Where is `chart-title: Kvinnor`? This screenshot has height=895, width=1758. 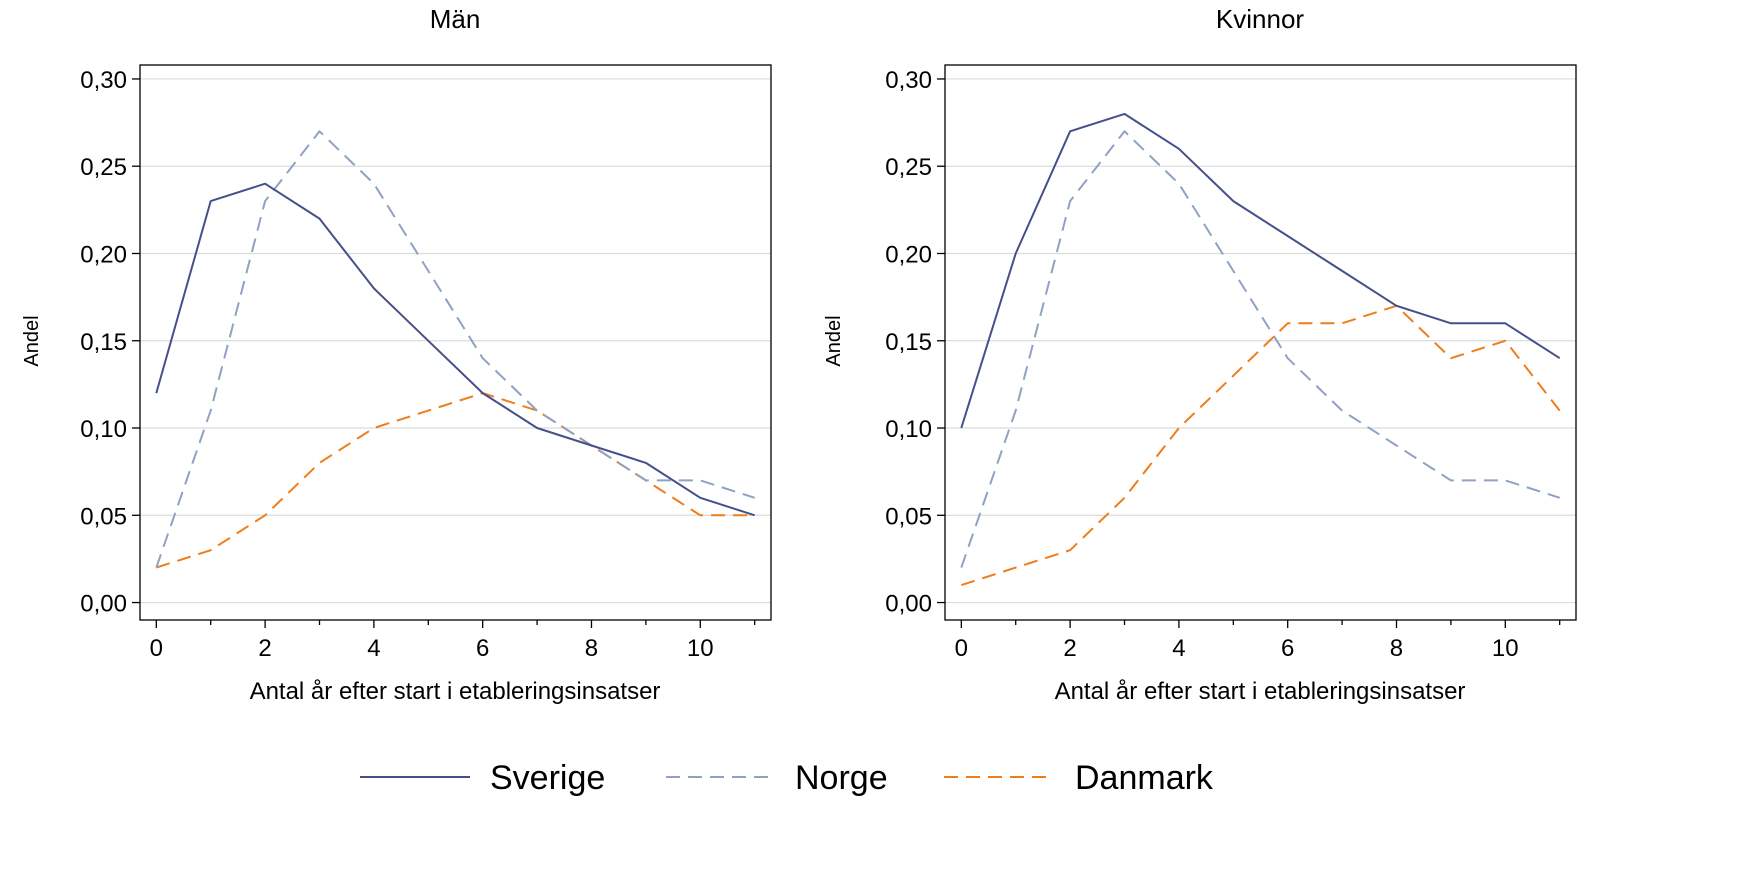 chart-title: Kvinnor is located at coordinates (1260, 19).